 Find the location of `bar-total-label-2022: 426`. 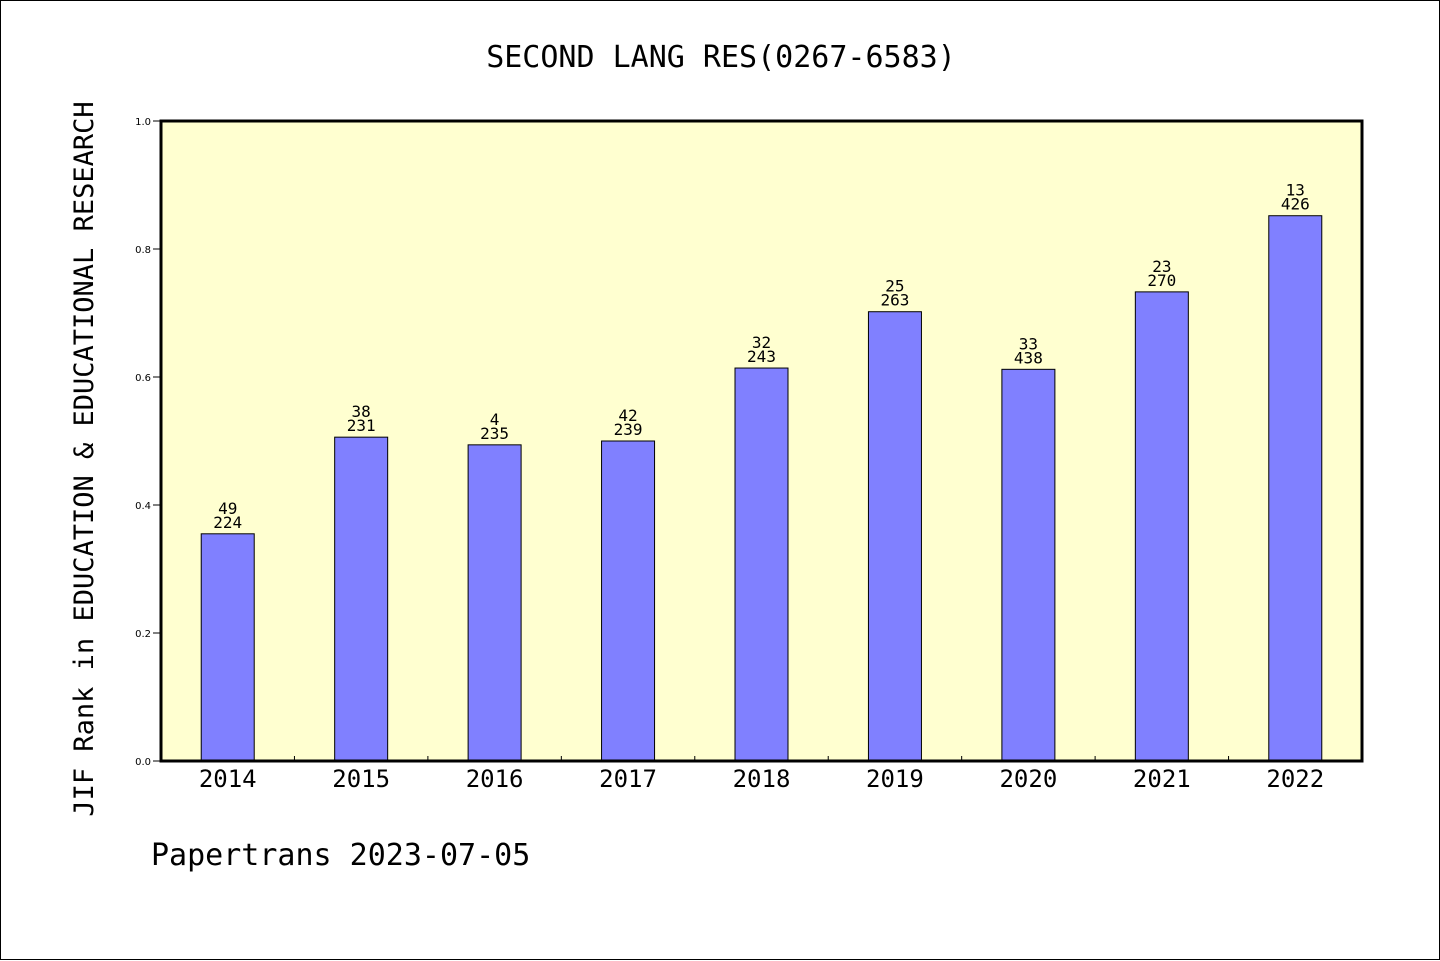

bar-total-label-2022: 426 is located at coordinates (1295, 204).